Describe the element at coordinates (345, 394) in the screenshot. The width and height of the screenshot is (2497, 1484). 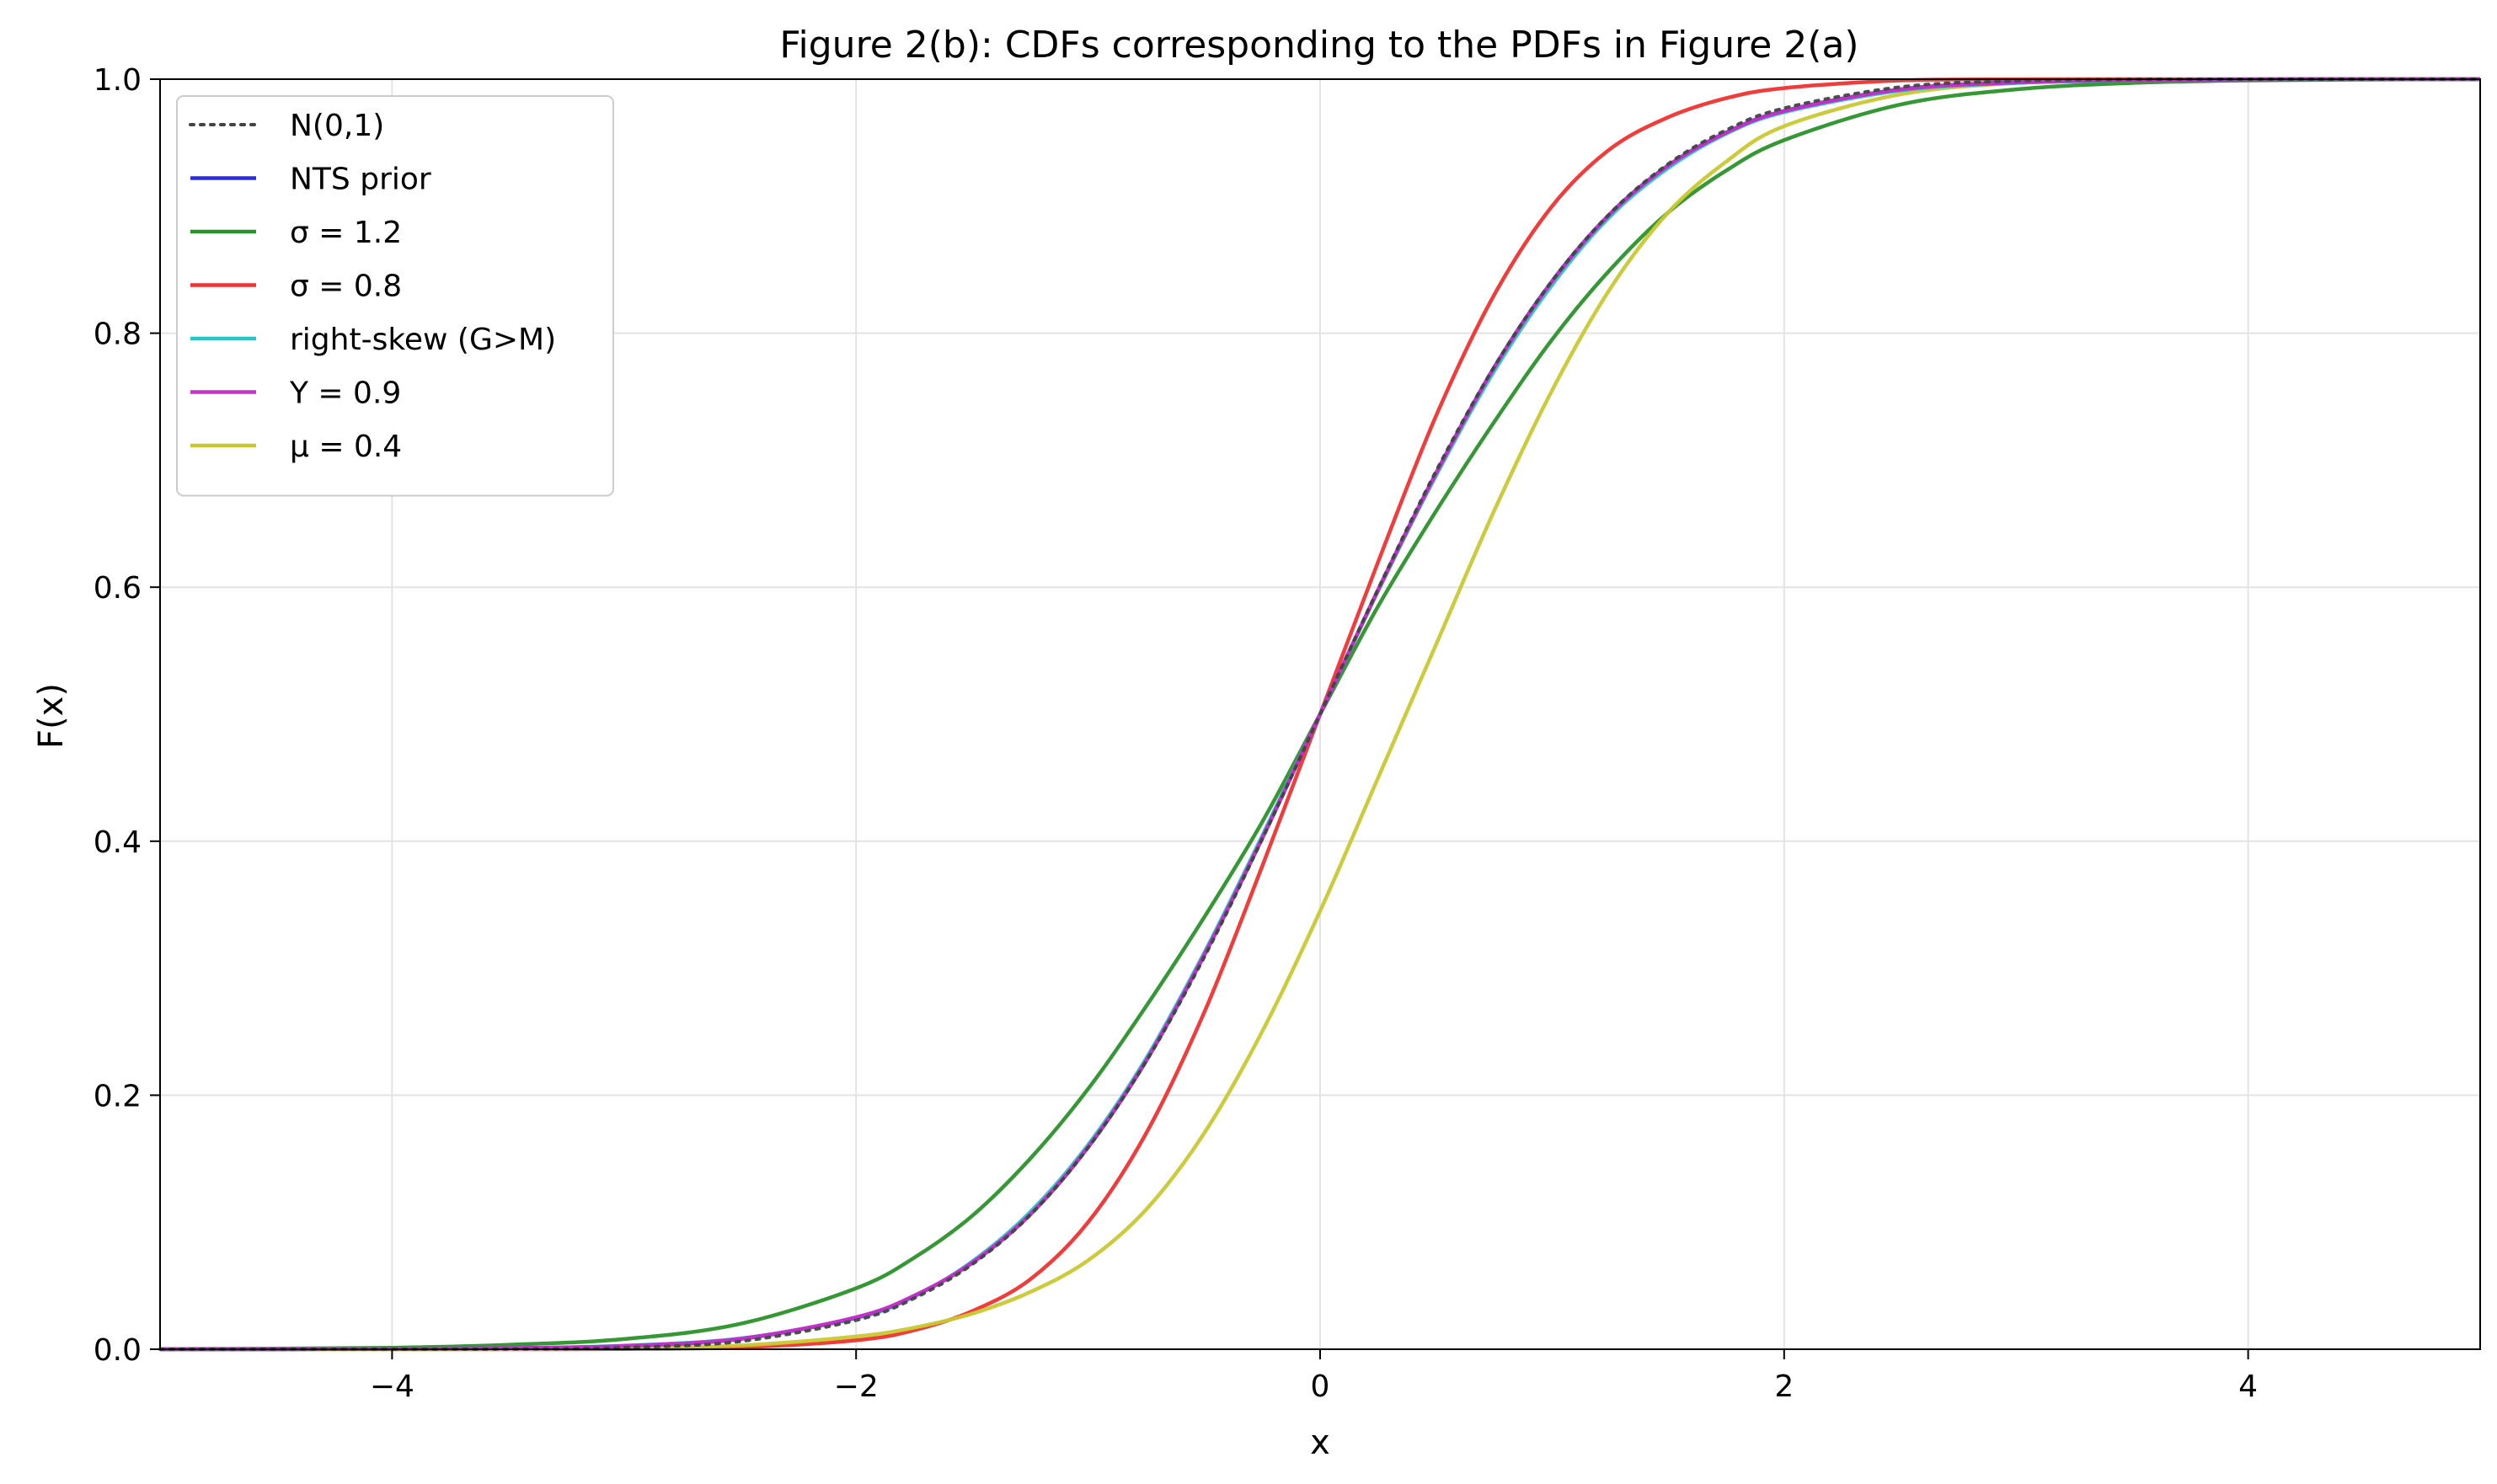
I see `legend-label: Y = 0.9` at that location.